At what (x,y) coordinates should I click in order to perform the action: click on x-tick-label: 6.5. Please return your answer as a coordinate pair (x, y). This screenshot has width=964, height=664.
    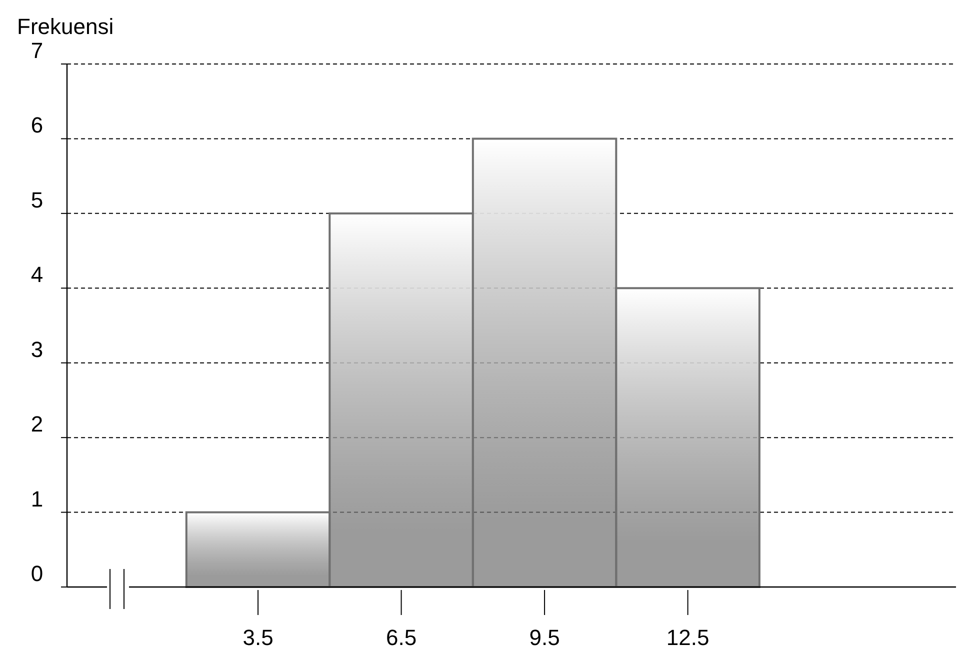
    Looking at the image, I should click on (401, 637).